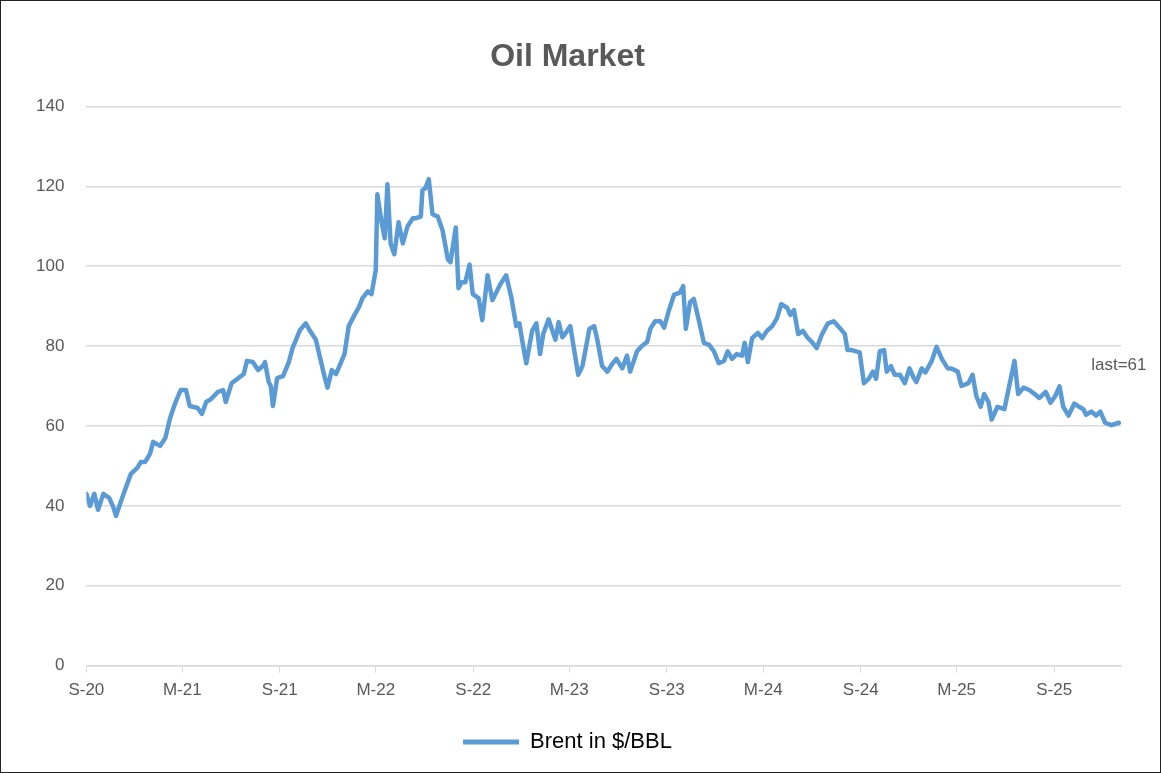 The image size is (1161, 773). Describe the element at coordinates (182, 690) in the screenshot. I see `x-tick-label: M-21` at that location.